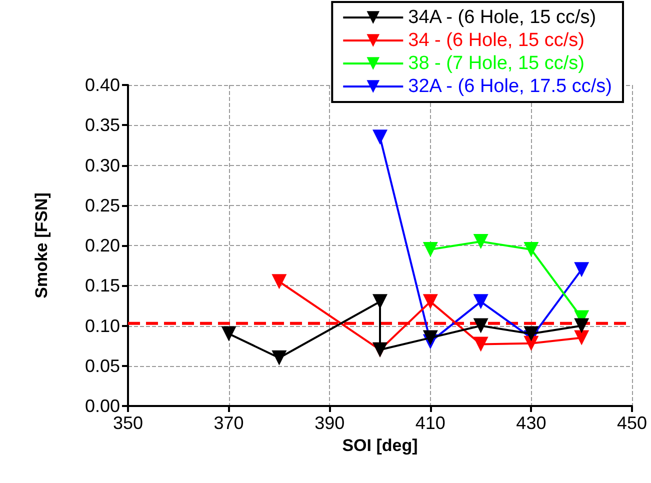 This screenshot has height=483, width=651. What do you see at coordinates (531, 423) in the screenshot?
I see `x-tick-label: 430` at bounding box center [531, 423].